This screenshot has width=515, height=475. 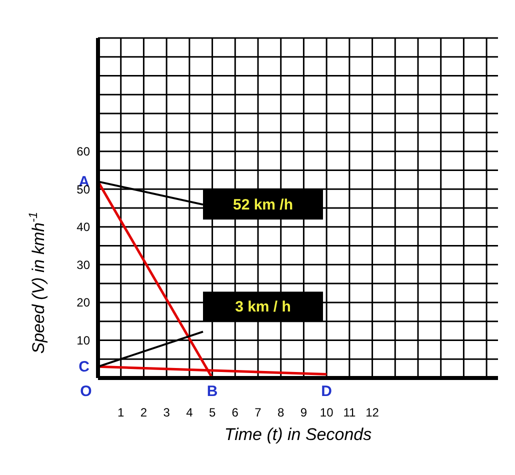 What do you see at coordinates (281, 413) in the screenshot?
I see `x-tick-label: 8` at bounding box center [281, 413].